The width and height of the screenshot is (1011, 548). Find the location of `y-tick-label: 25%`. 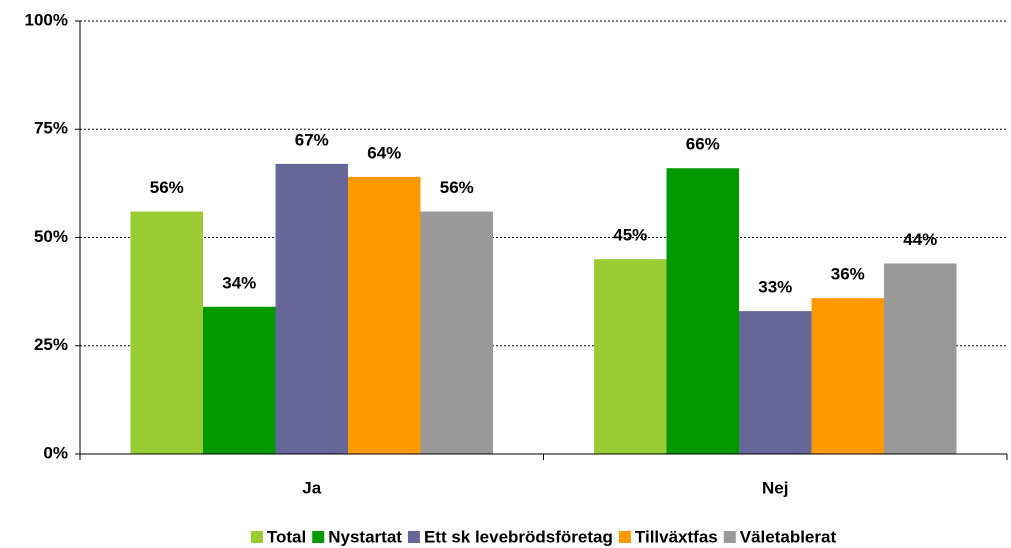

y-tick-label: 25% is located at coordinates (51, 344).